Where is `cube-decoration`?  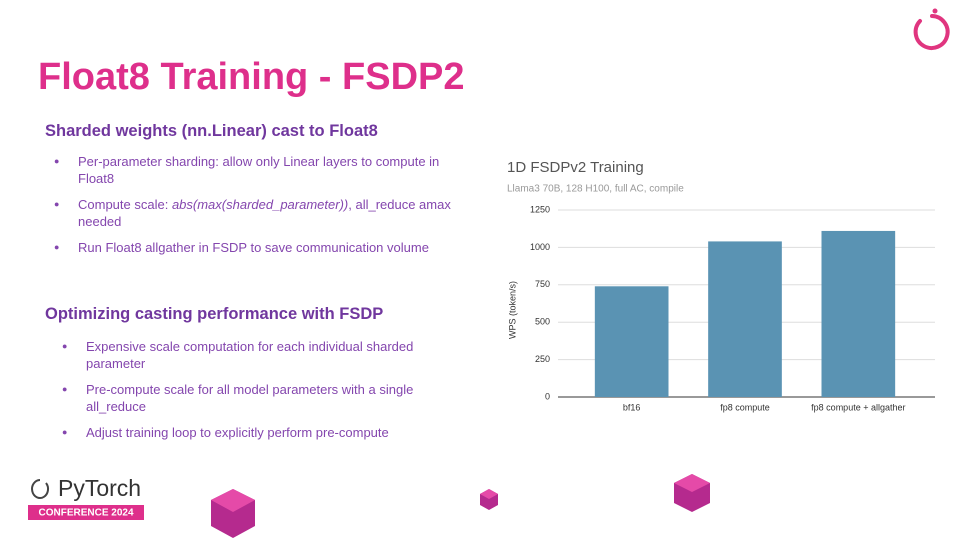 cube-decoration is located at coordinates (369, 506).